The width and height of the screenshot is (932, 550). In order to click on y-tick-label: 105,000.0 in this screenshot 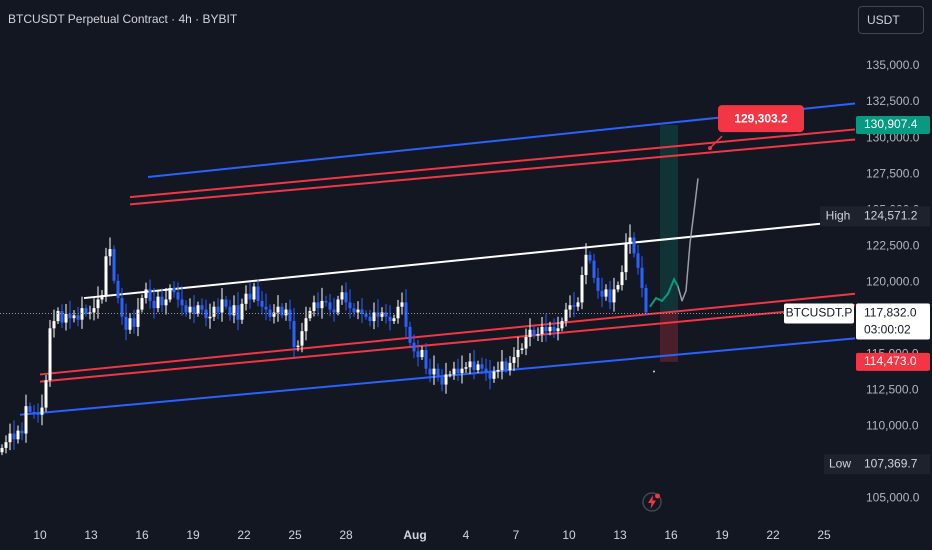, I will do `click(893, 498)`.